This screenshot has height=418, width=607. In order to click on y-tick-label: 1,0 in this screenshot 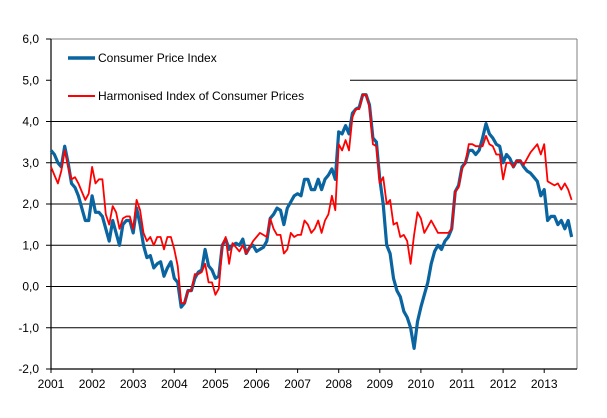, I will do `click(30, 245)`.